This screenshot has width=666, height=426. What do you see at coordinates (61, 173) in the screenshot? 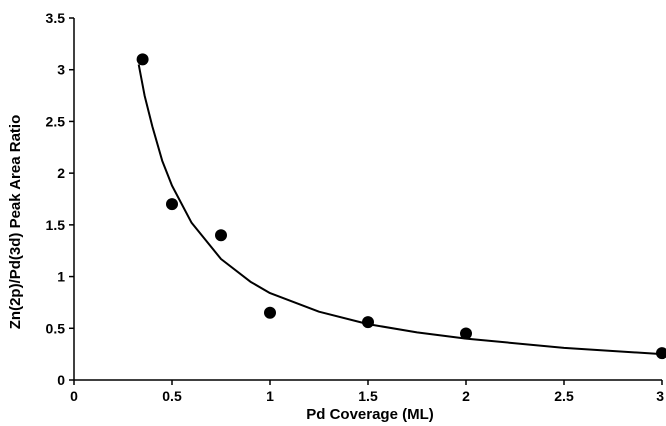
I see `y-tick-label: 2` at bounding box center [61, 173].